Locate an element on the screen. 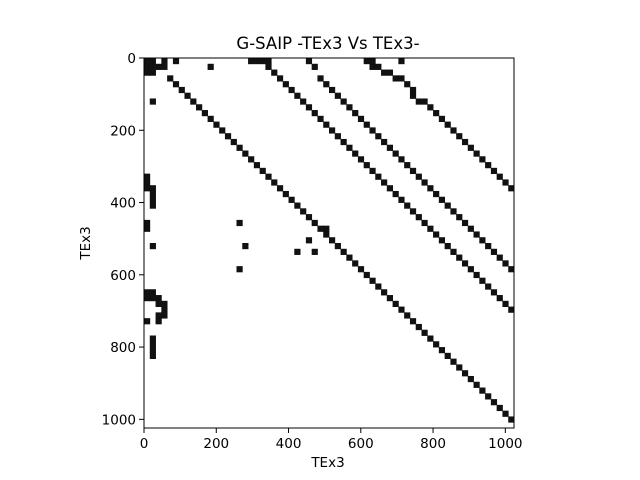 This screenshot has height=480, width=640. x-axis-label: TEx3 is located at coordinates (327, 463).